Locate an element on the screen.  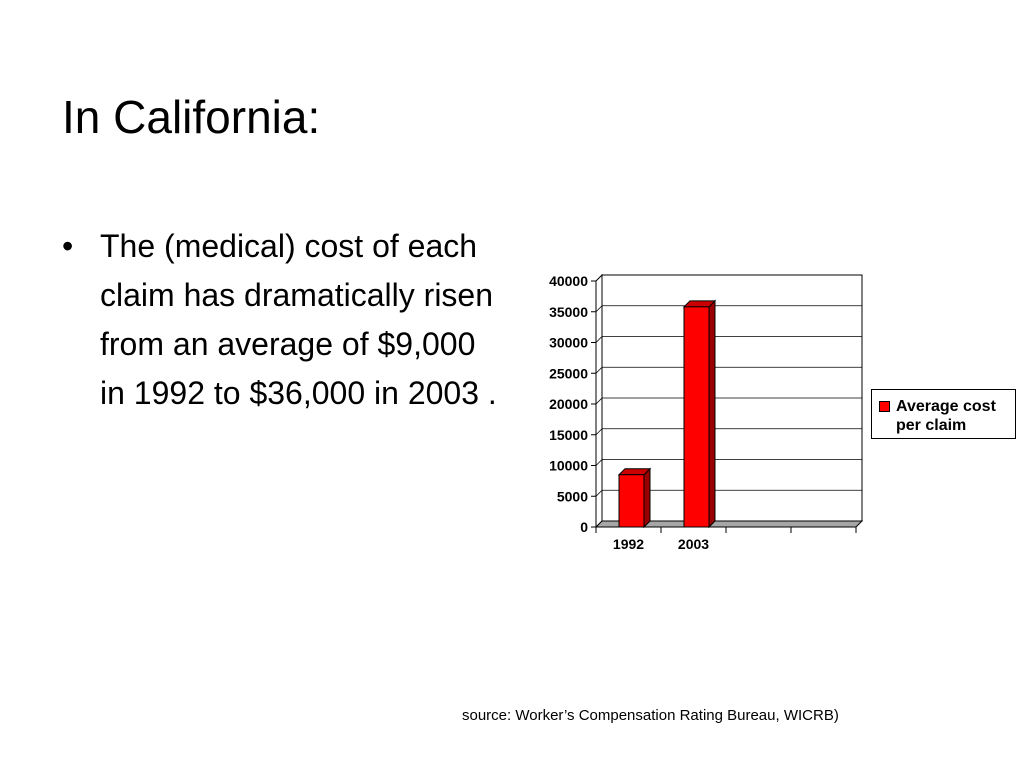
y-tick-label: 40000 is located at coordinates (568, 281).